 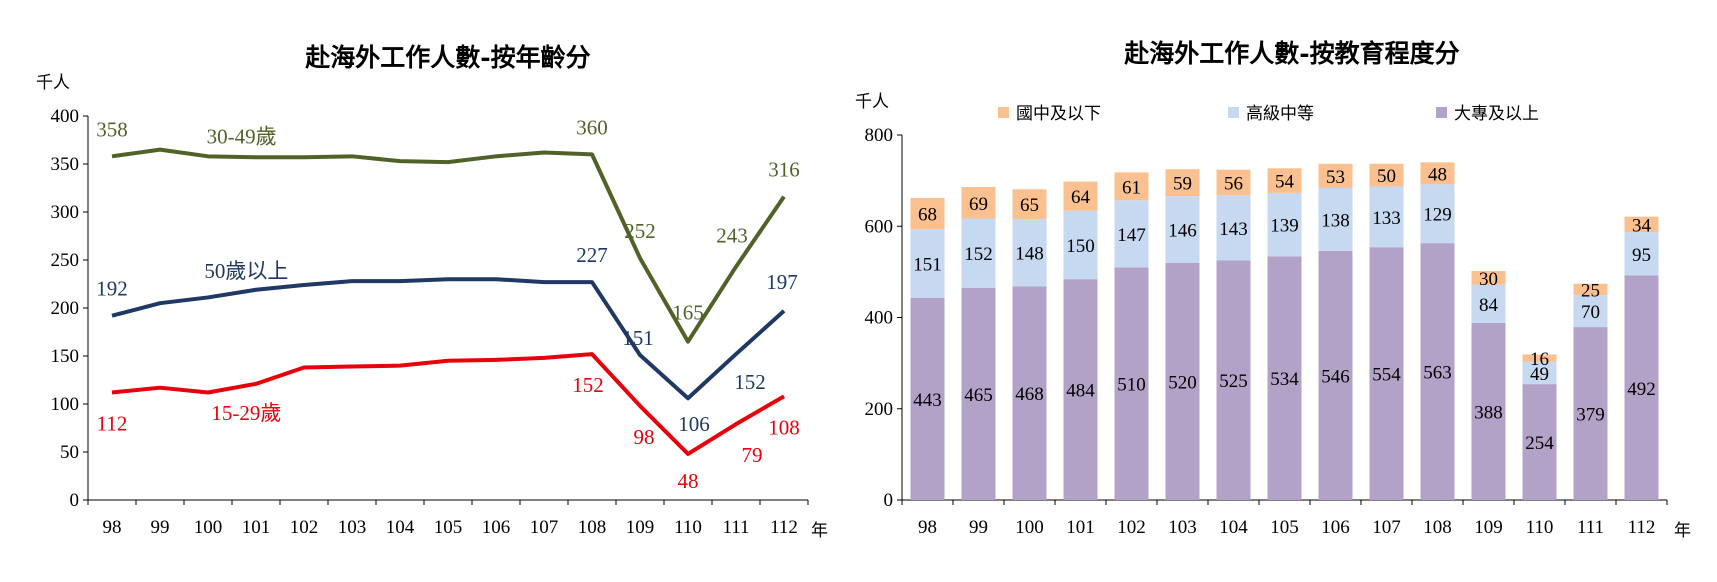 What do you see at coordinates (644, 437) in the screenshot?
I see `data-label: 98` at bounding box center [644, 437].